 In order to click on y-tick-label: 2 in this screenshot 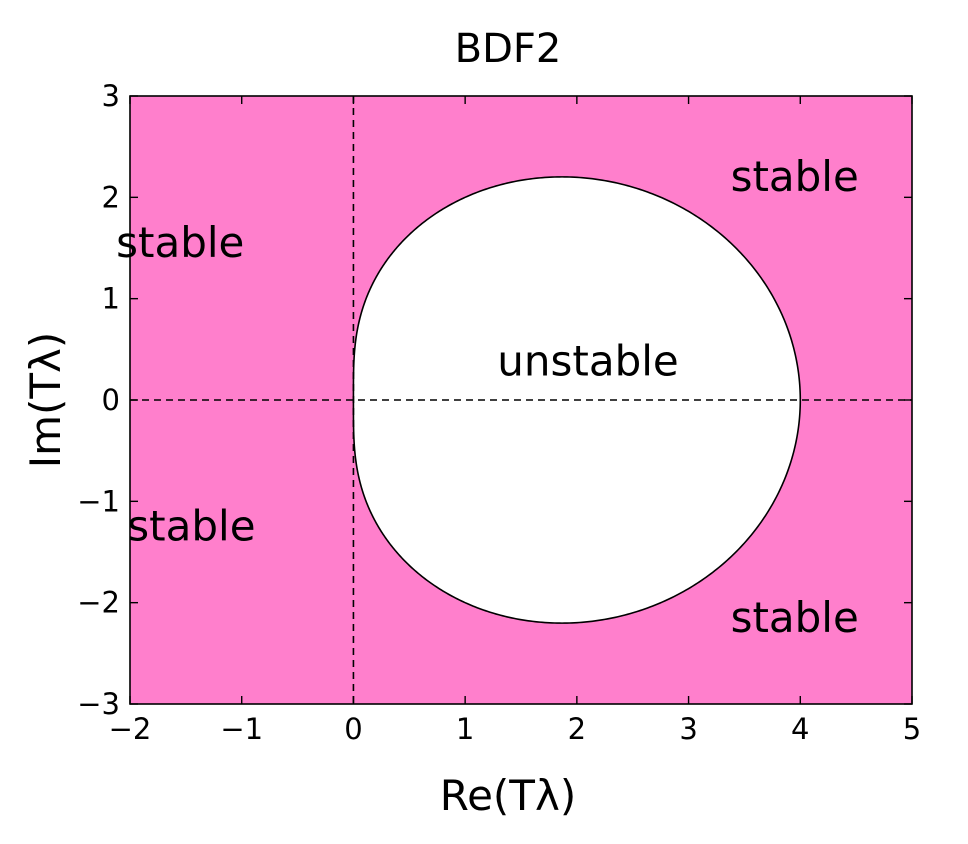, I will do `click(111, 197)`.